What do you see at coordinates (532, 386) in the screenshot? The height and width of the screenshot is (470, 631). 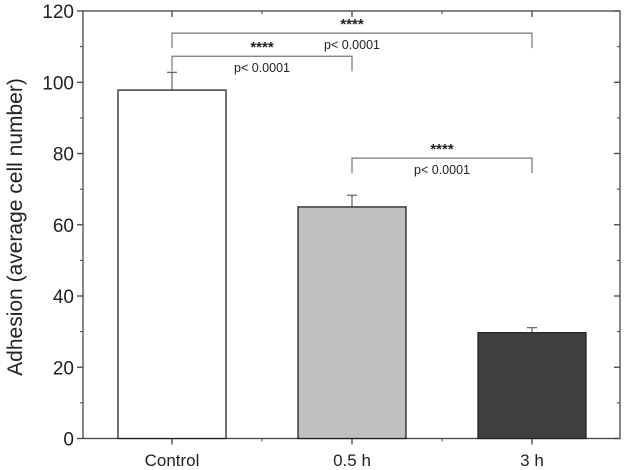 I see `bar-3-h` at bounding box center [532, 386].